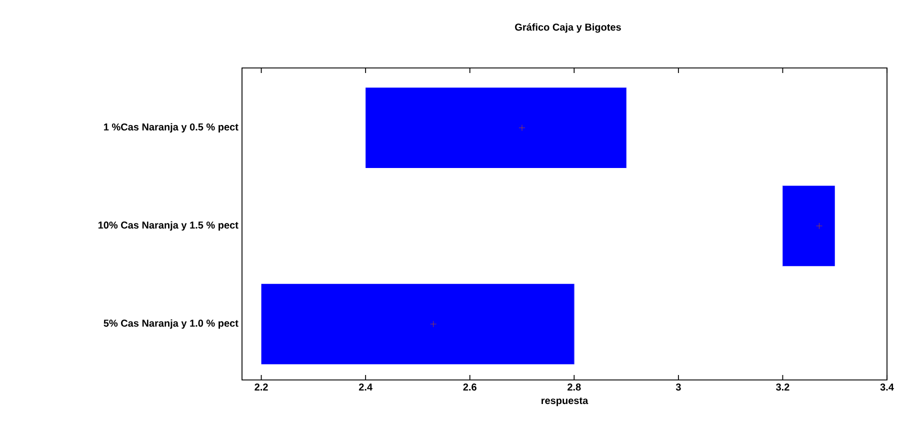 This screenshot has width=897, height=430. I want to click on y-tick-label: 5% Cas Naranja y 1.0 % pect, so click(171, 324).